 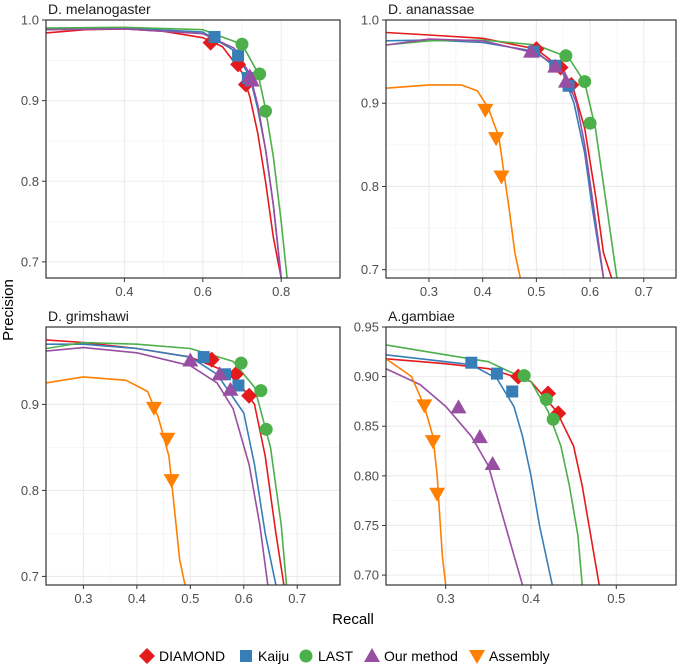 I want to click on legend-item-kaiju: Kaiju, so click(x=264, y=656).